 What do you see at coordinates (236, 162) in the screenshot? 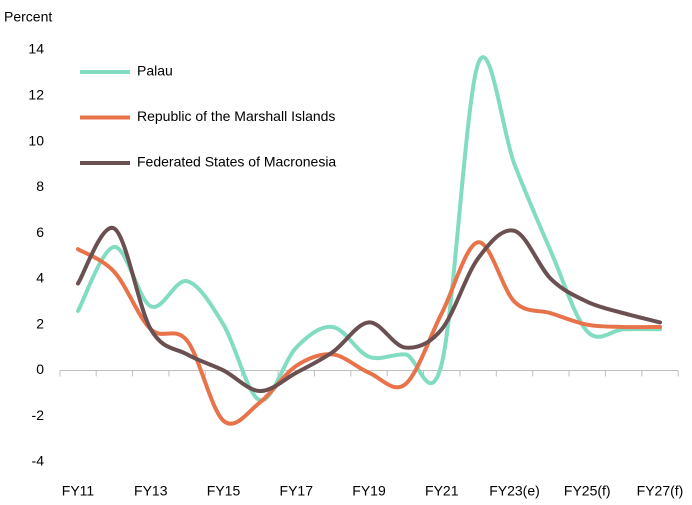
I see `legend-label: Federated States of Macronesia` at bounding box center [236, 162].